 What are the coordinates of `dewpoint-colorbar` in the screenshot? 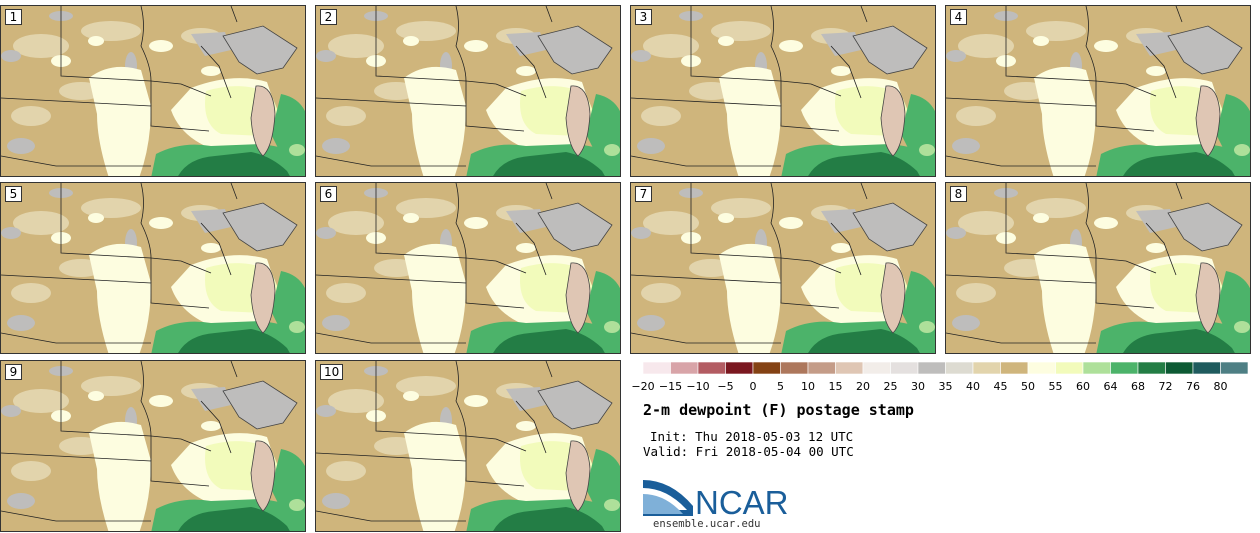 It's located at (946, 368).